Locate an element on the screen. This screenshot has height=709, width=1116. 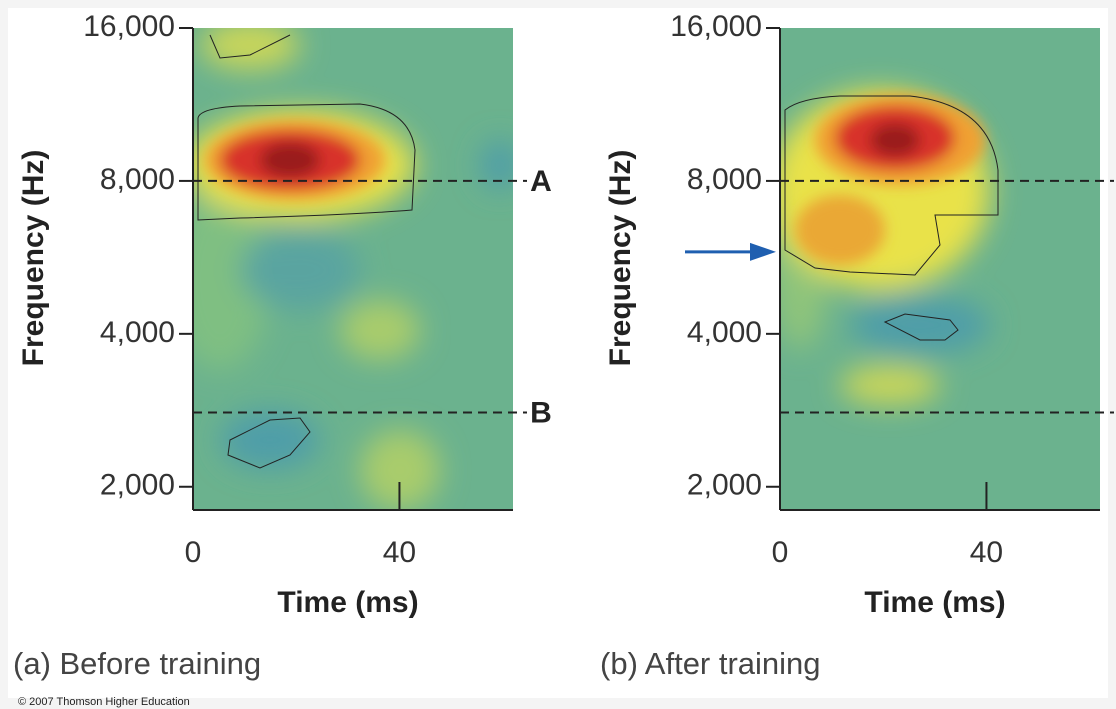
caption: (a) Before training is located at coordinates (137, 663).